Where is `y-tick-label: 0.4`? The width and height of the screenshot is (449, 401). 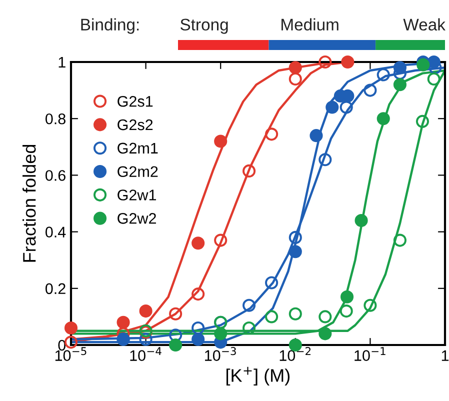
y-tick-label: 0.4 is located at coordinates (56, 232).